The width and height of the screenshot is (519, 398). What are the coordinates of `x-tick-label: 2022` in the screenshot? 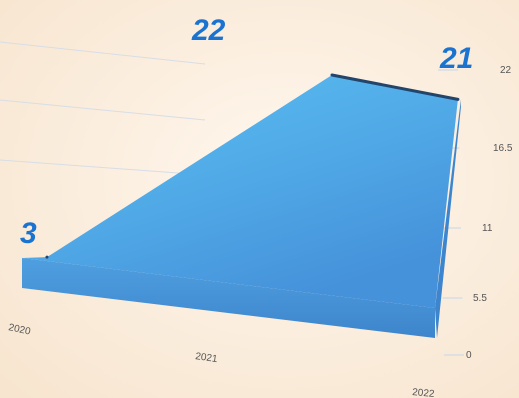 It's located at (424, 392).